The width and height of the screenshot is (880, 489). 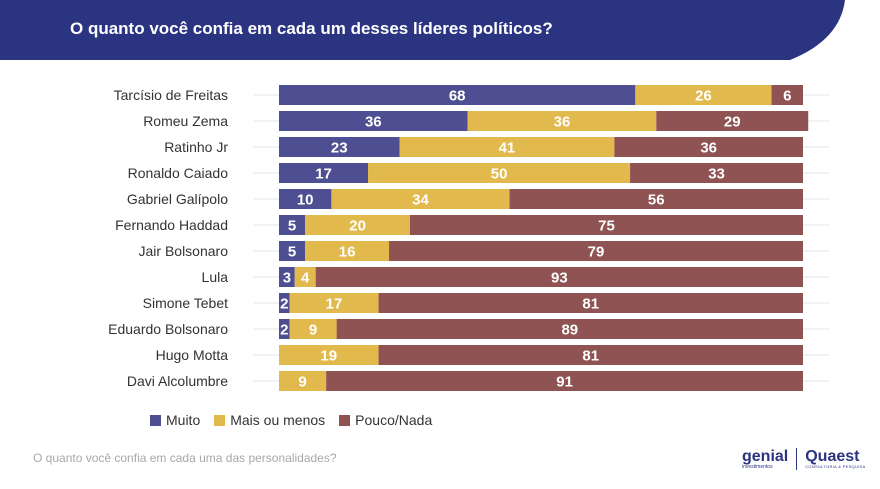 What do you see at coordinates (178, 173) in the screenshot?
I see `category-label: Ronaldo Caiado` at bounding box center [178, 173].